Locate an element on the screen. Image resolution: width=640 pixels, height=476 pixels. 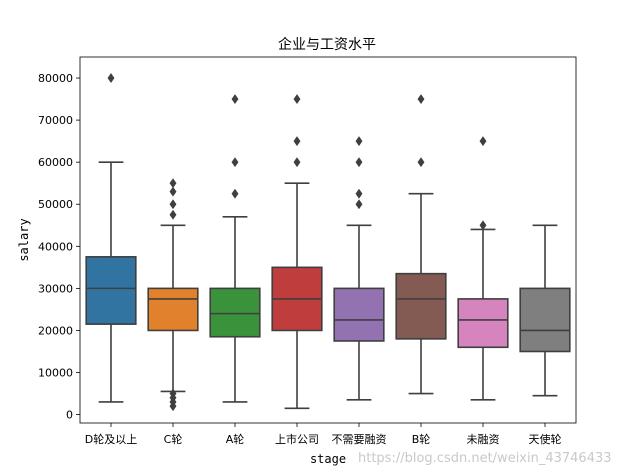
x-tick-label: C轮 is located at coordinates (173, 439).